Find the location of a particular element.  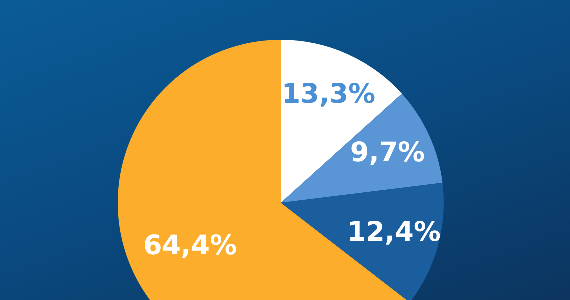

data-label: 64,4% is located at coordinates (190, 246).